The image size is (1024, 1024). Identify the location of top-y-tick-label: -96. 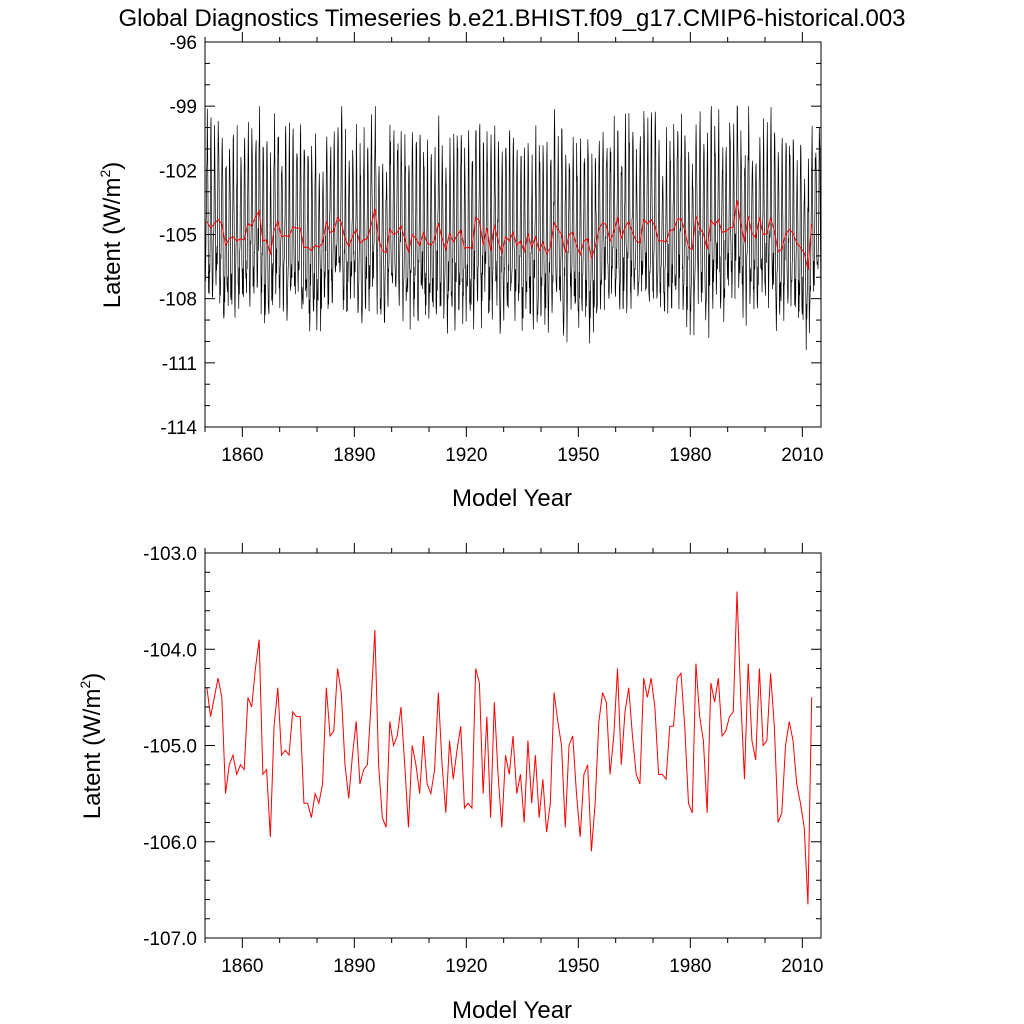
(183, 43).